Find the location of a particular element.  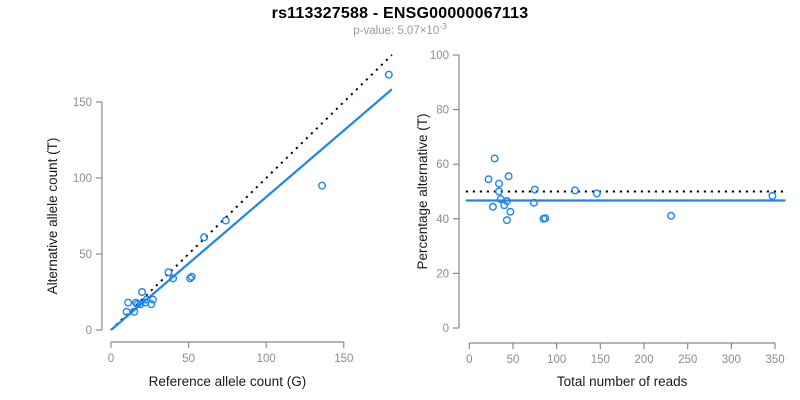

page-title: rs113327588 - ENSG00000067113 is located at coordinates (400, 13).